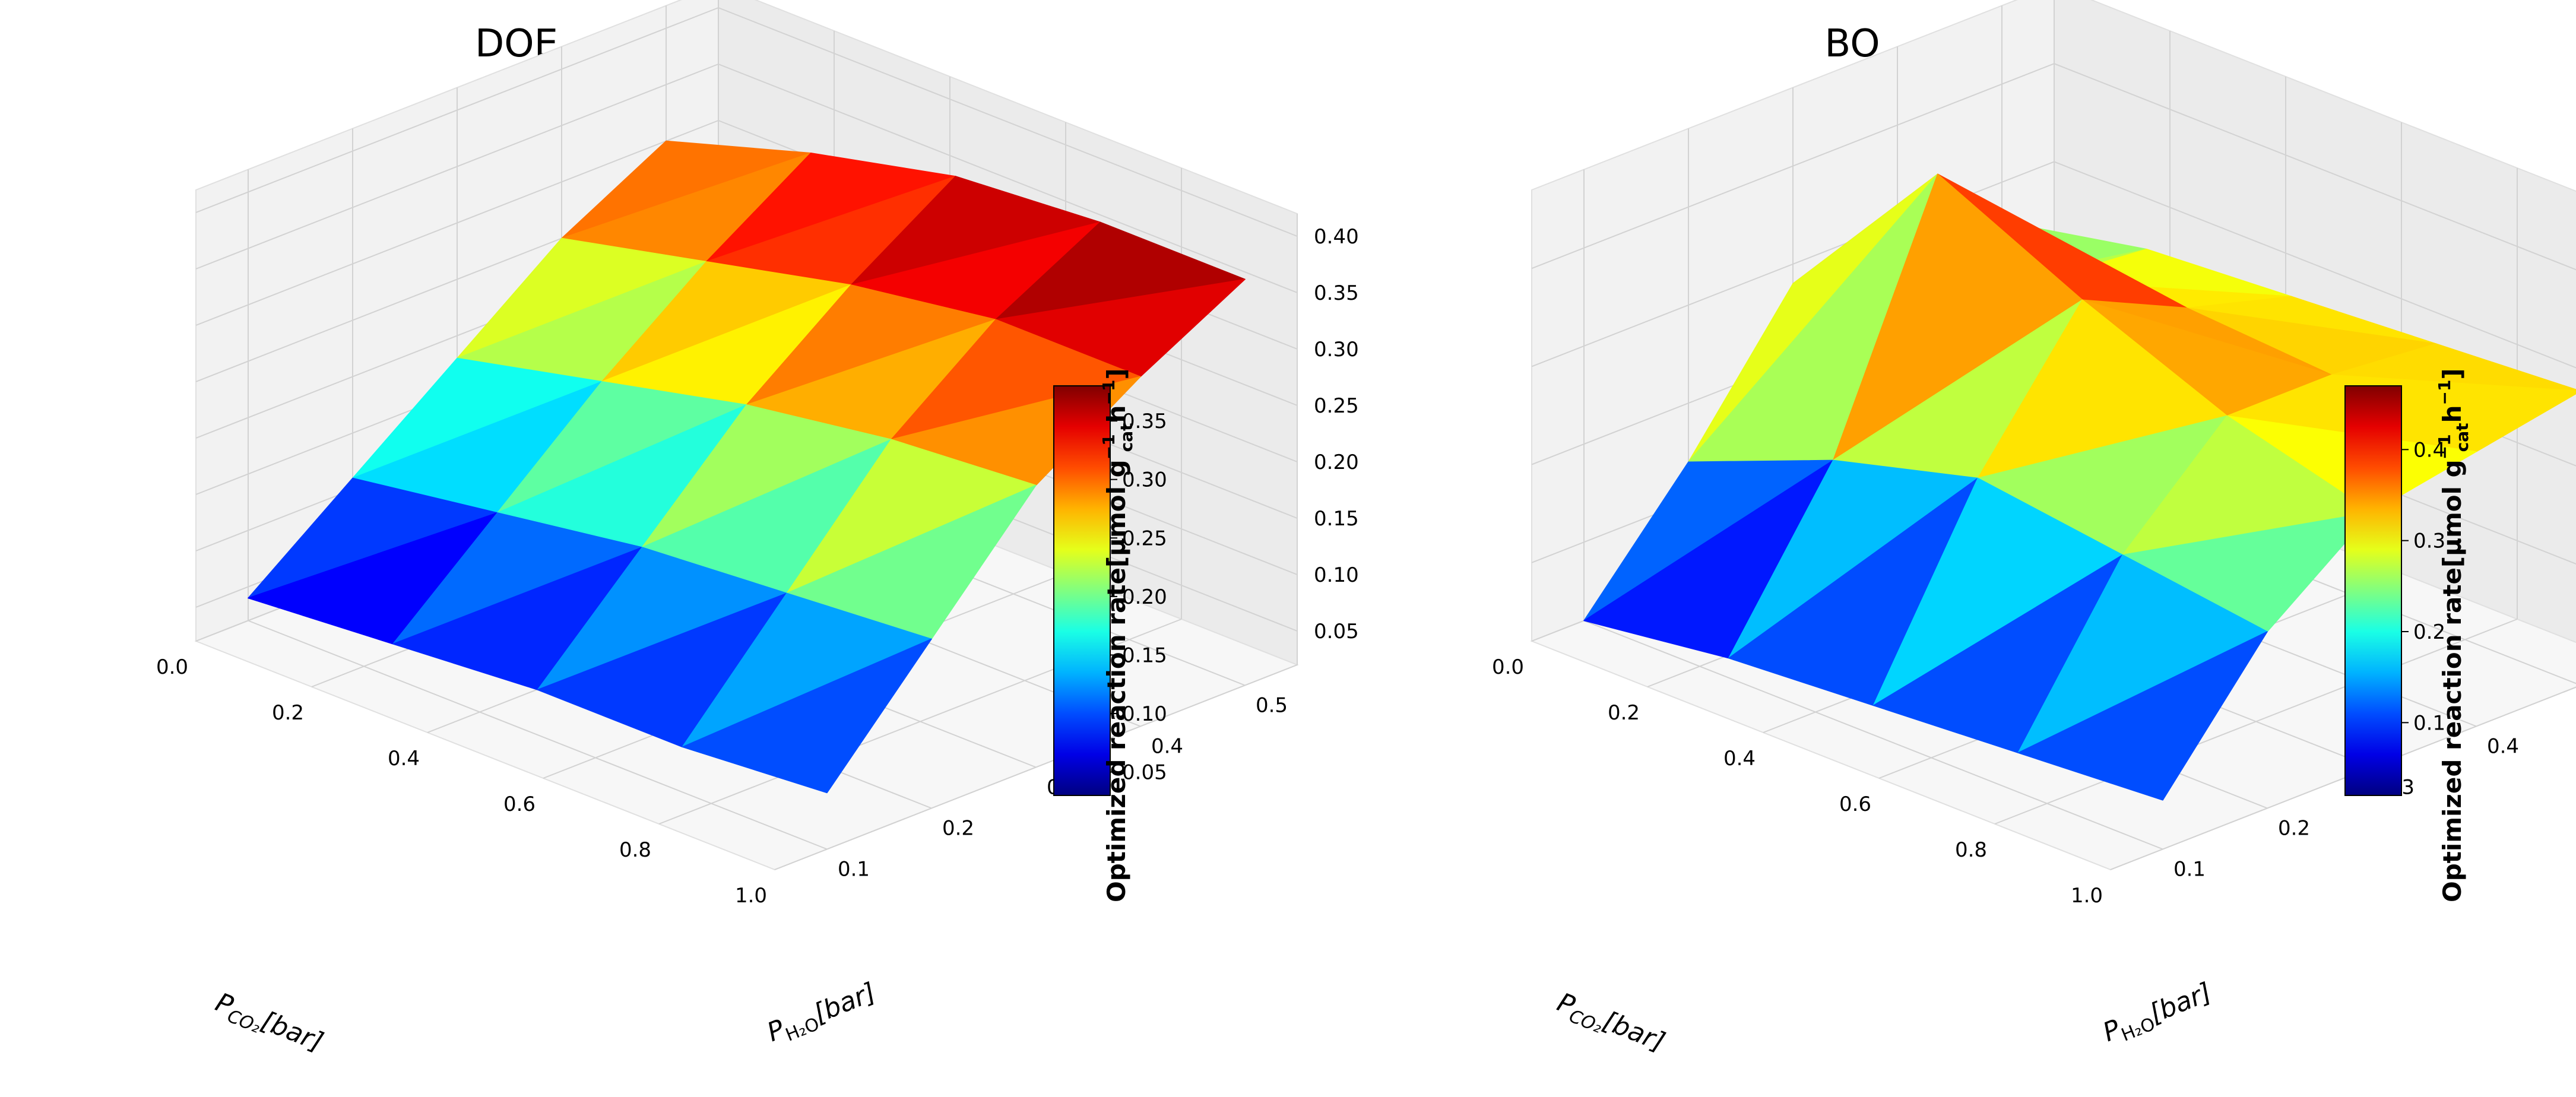 The height and width of the screenshot is (1097, 2576). I want to click on colorbar-tick-label: 0.3, so click(2429, 541).